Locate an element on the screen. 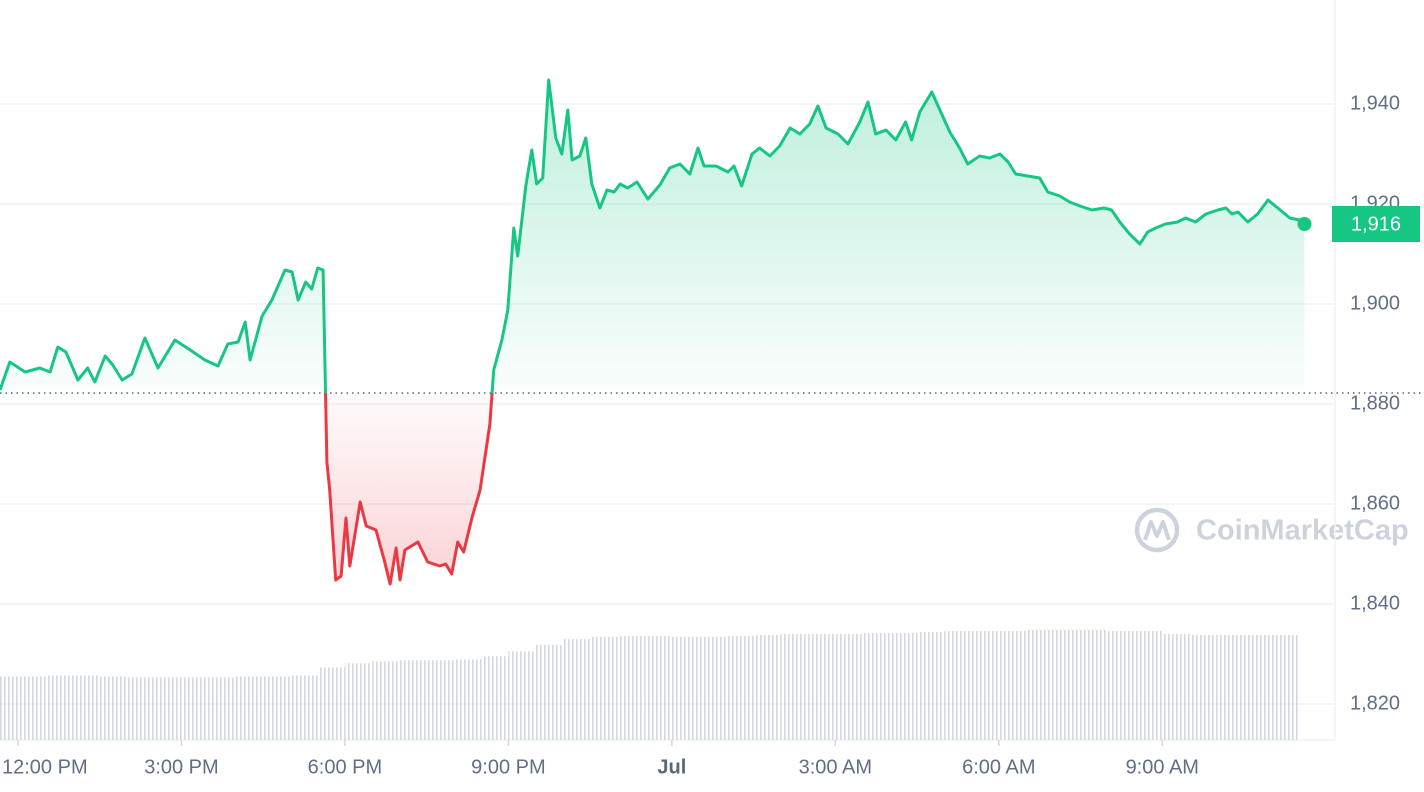  last-point is located at coordinates (1304, 224).